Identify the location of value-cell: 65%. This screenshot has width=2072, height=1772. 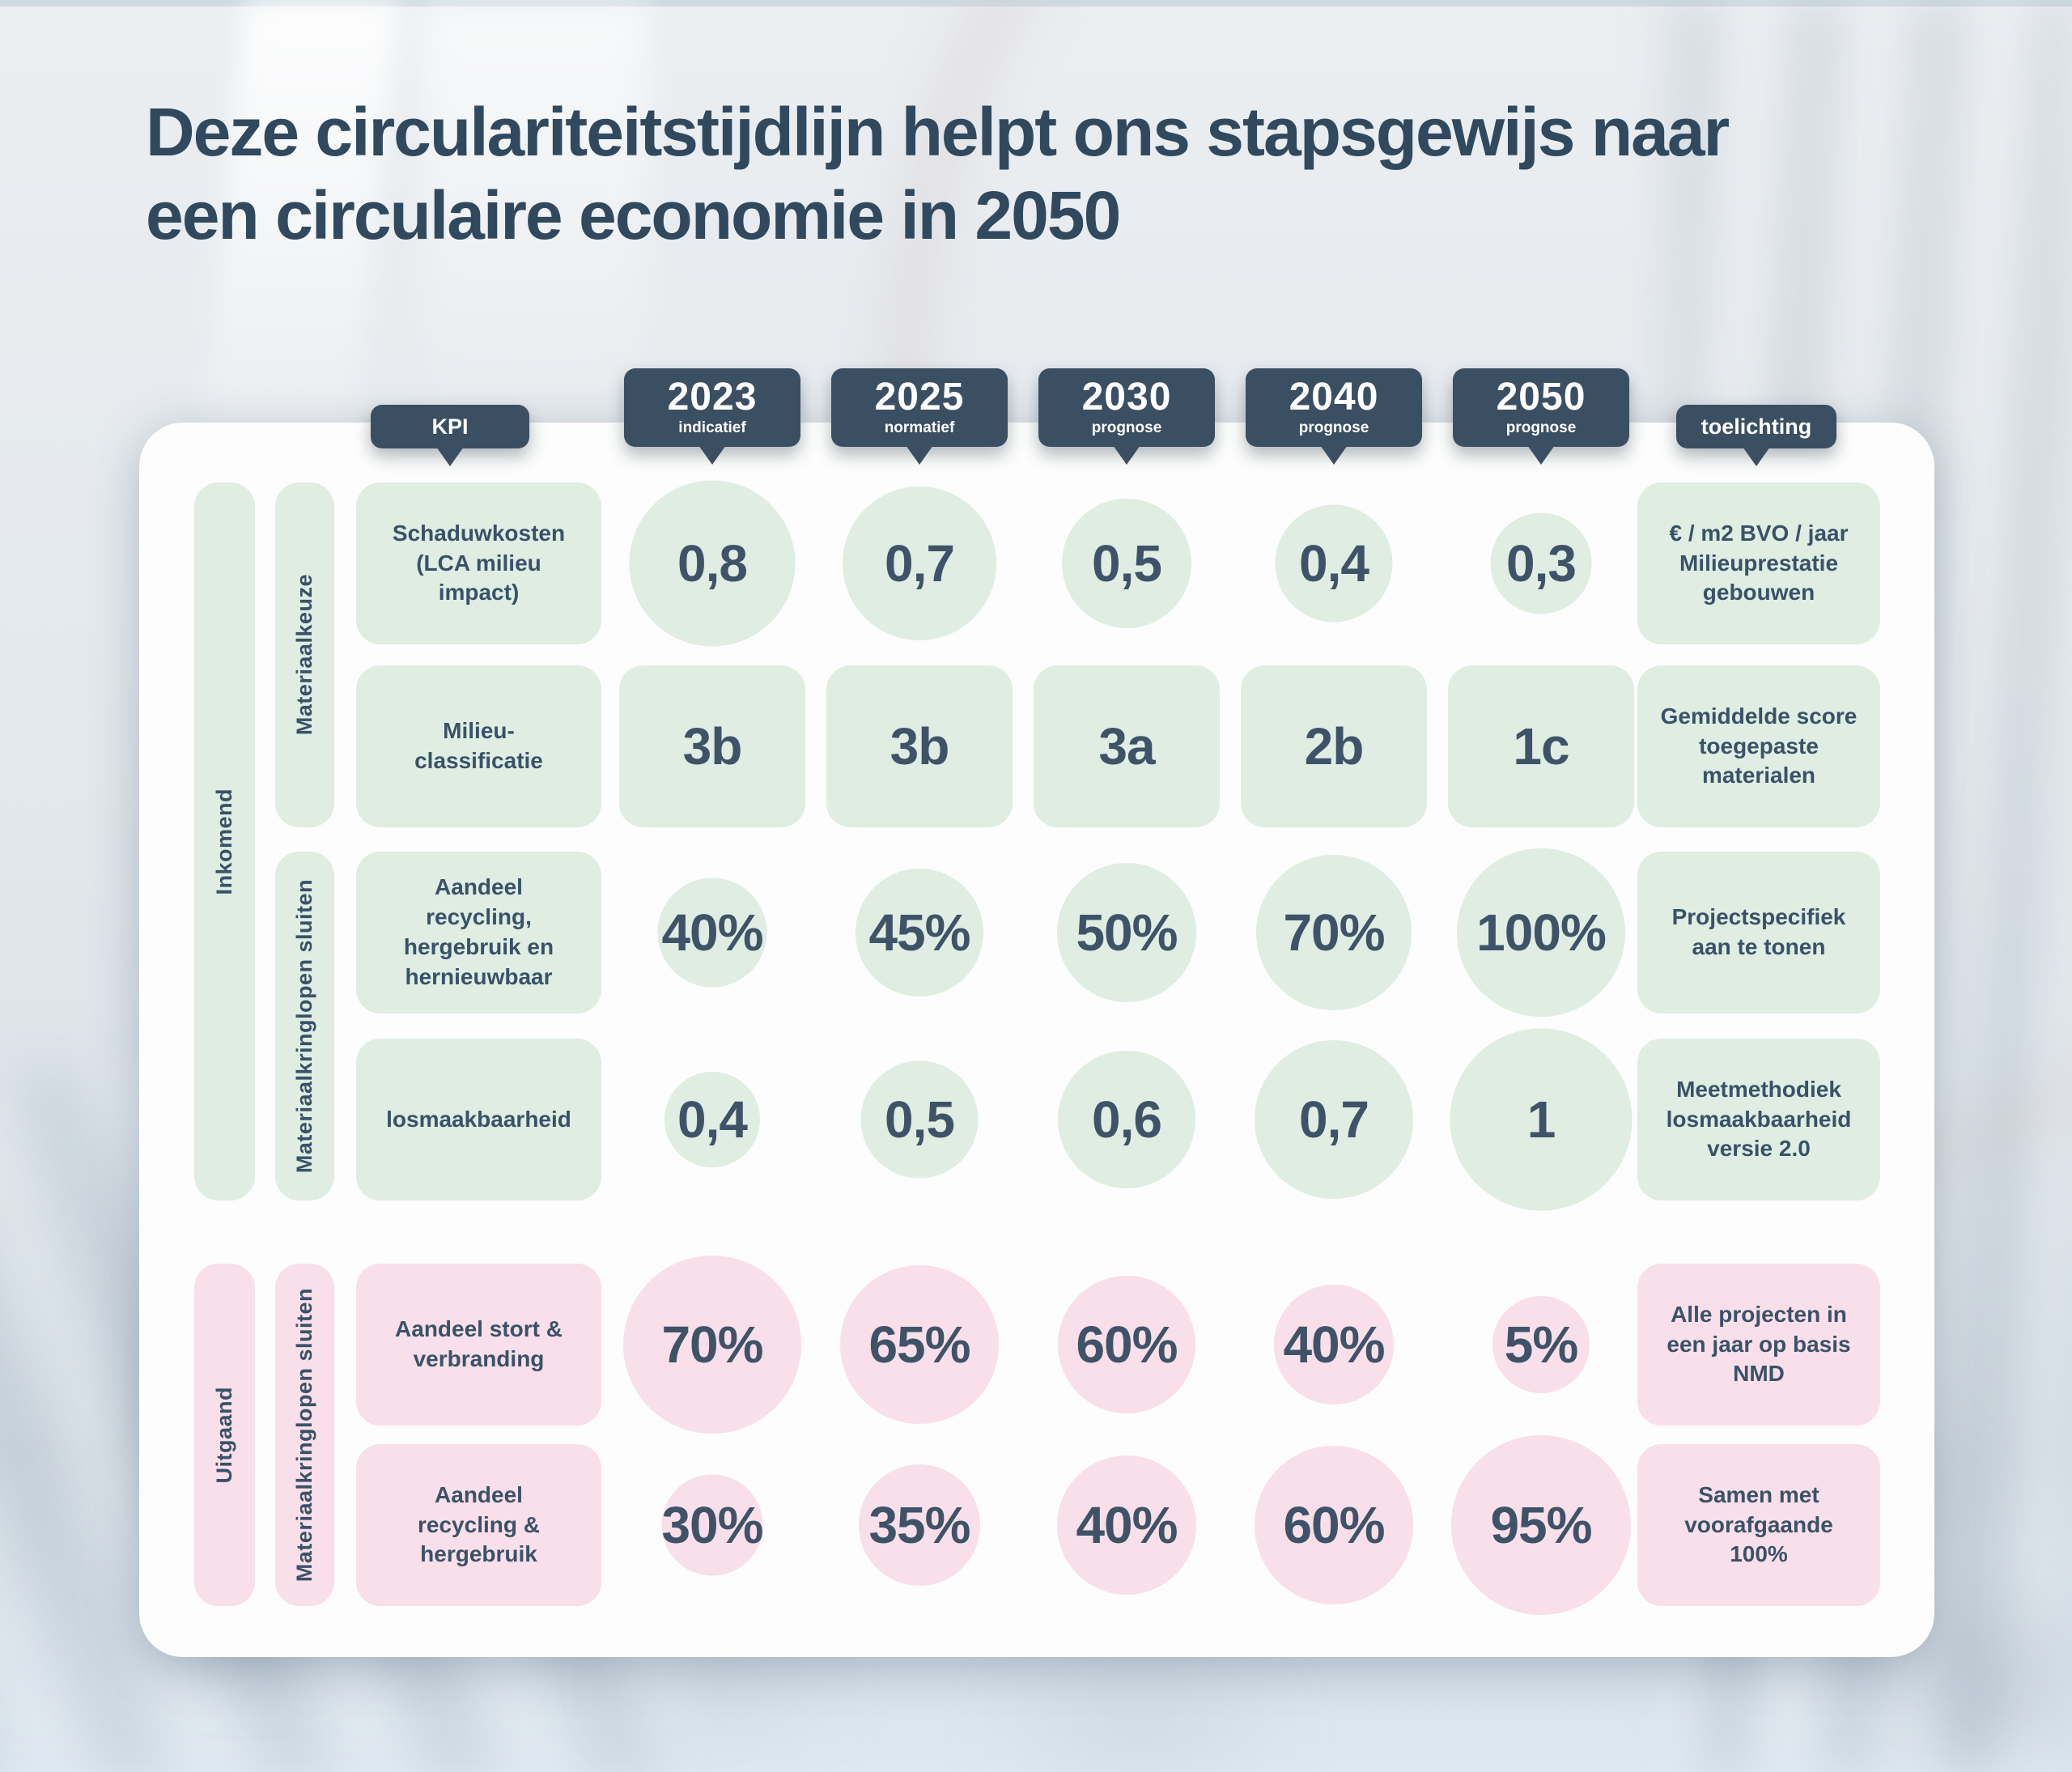
(919, 1345).